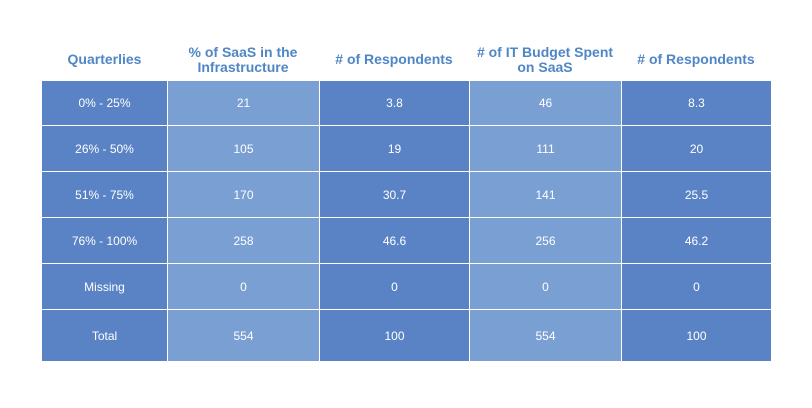 The image size is (812, 408). Describe the element at coordinates (545, 194) in the screenshot. I see `table-cell: 141` at that location.